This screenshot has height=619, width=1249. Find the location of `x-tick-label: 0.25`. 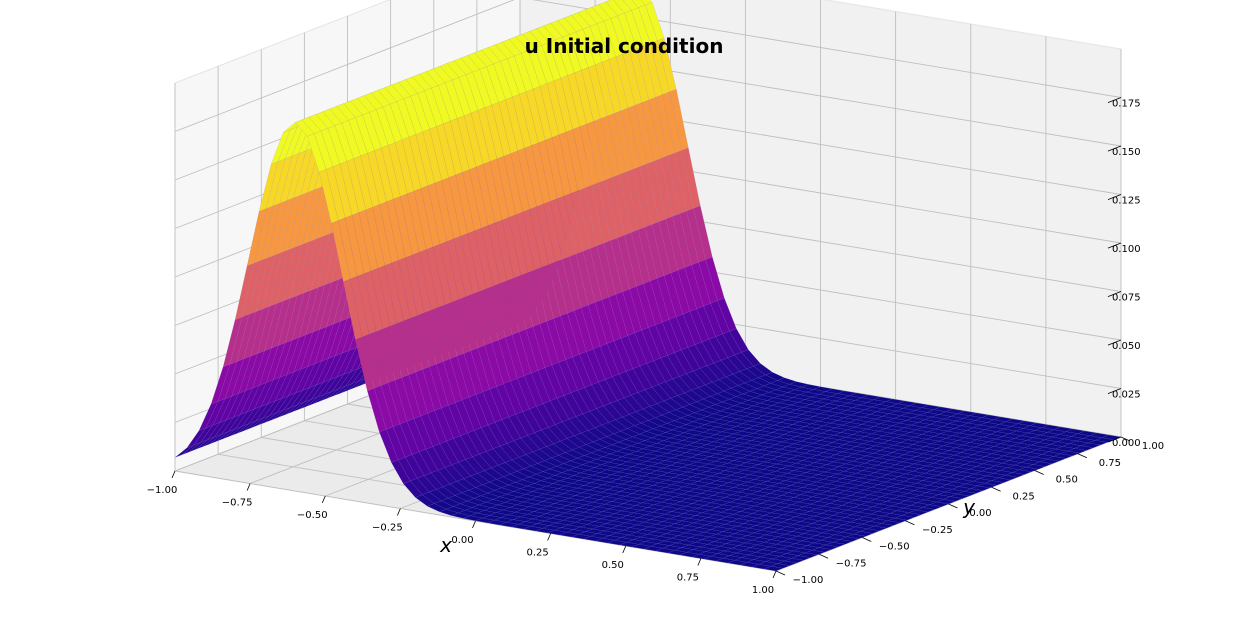

x-tick-label: 0.25 is located at coordinates (537, 553).